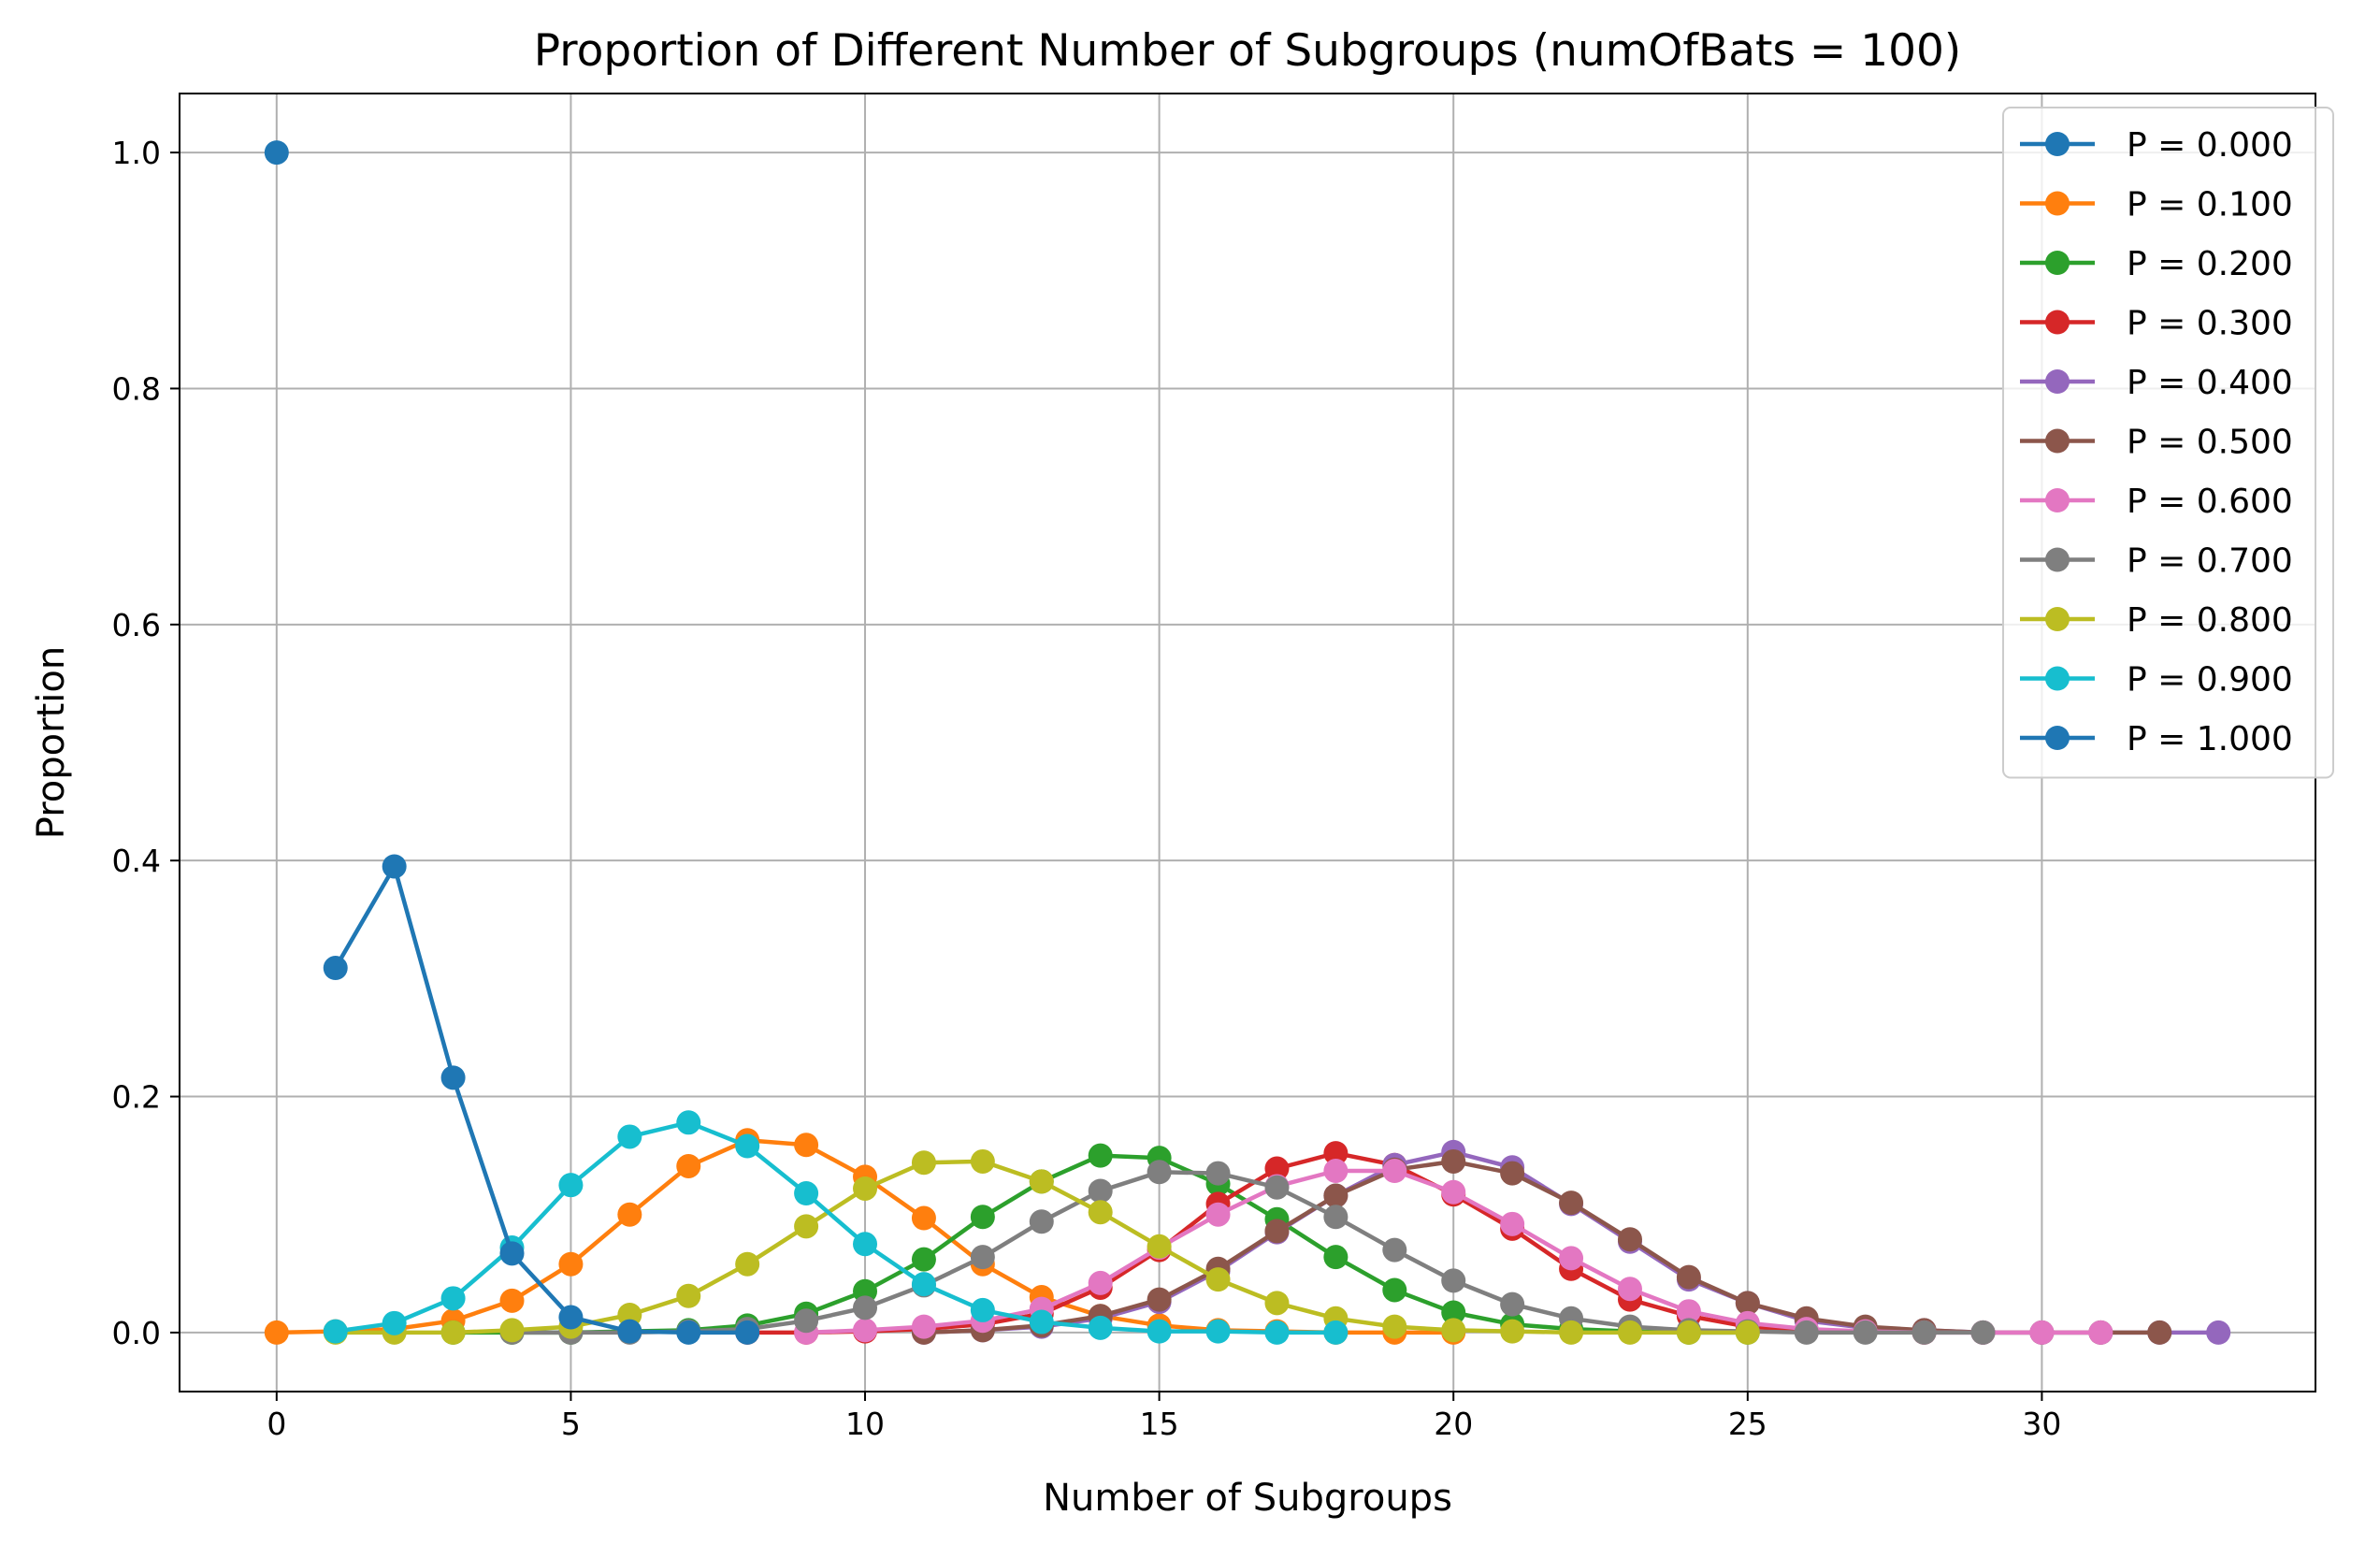 This screenshot has height=1544, width=2380. Describe the element at coordinates (1247, 1498) in the screenshot. I see `x-axis-label: Number of Subgroups` at that location.